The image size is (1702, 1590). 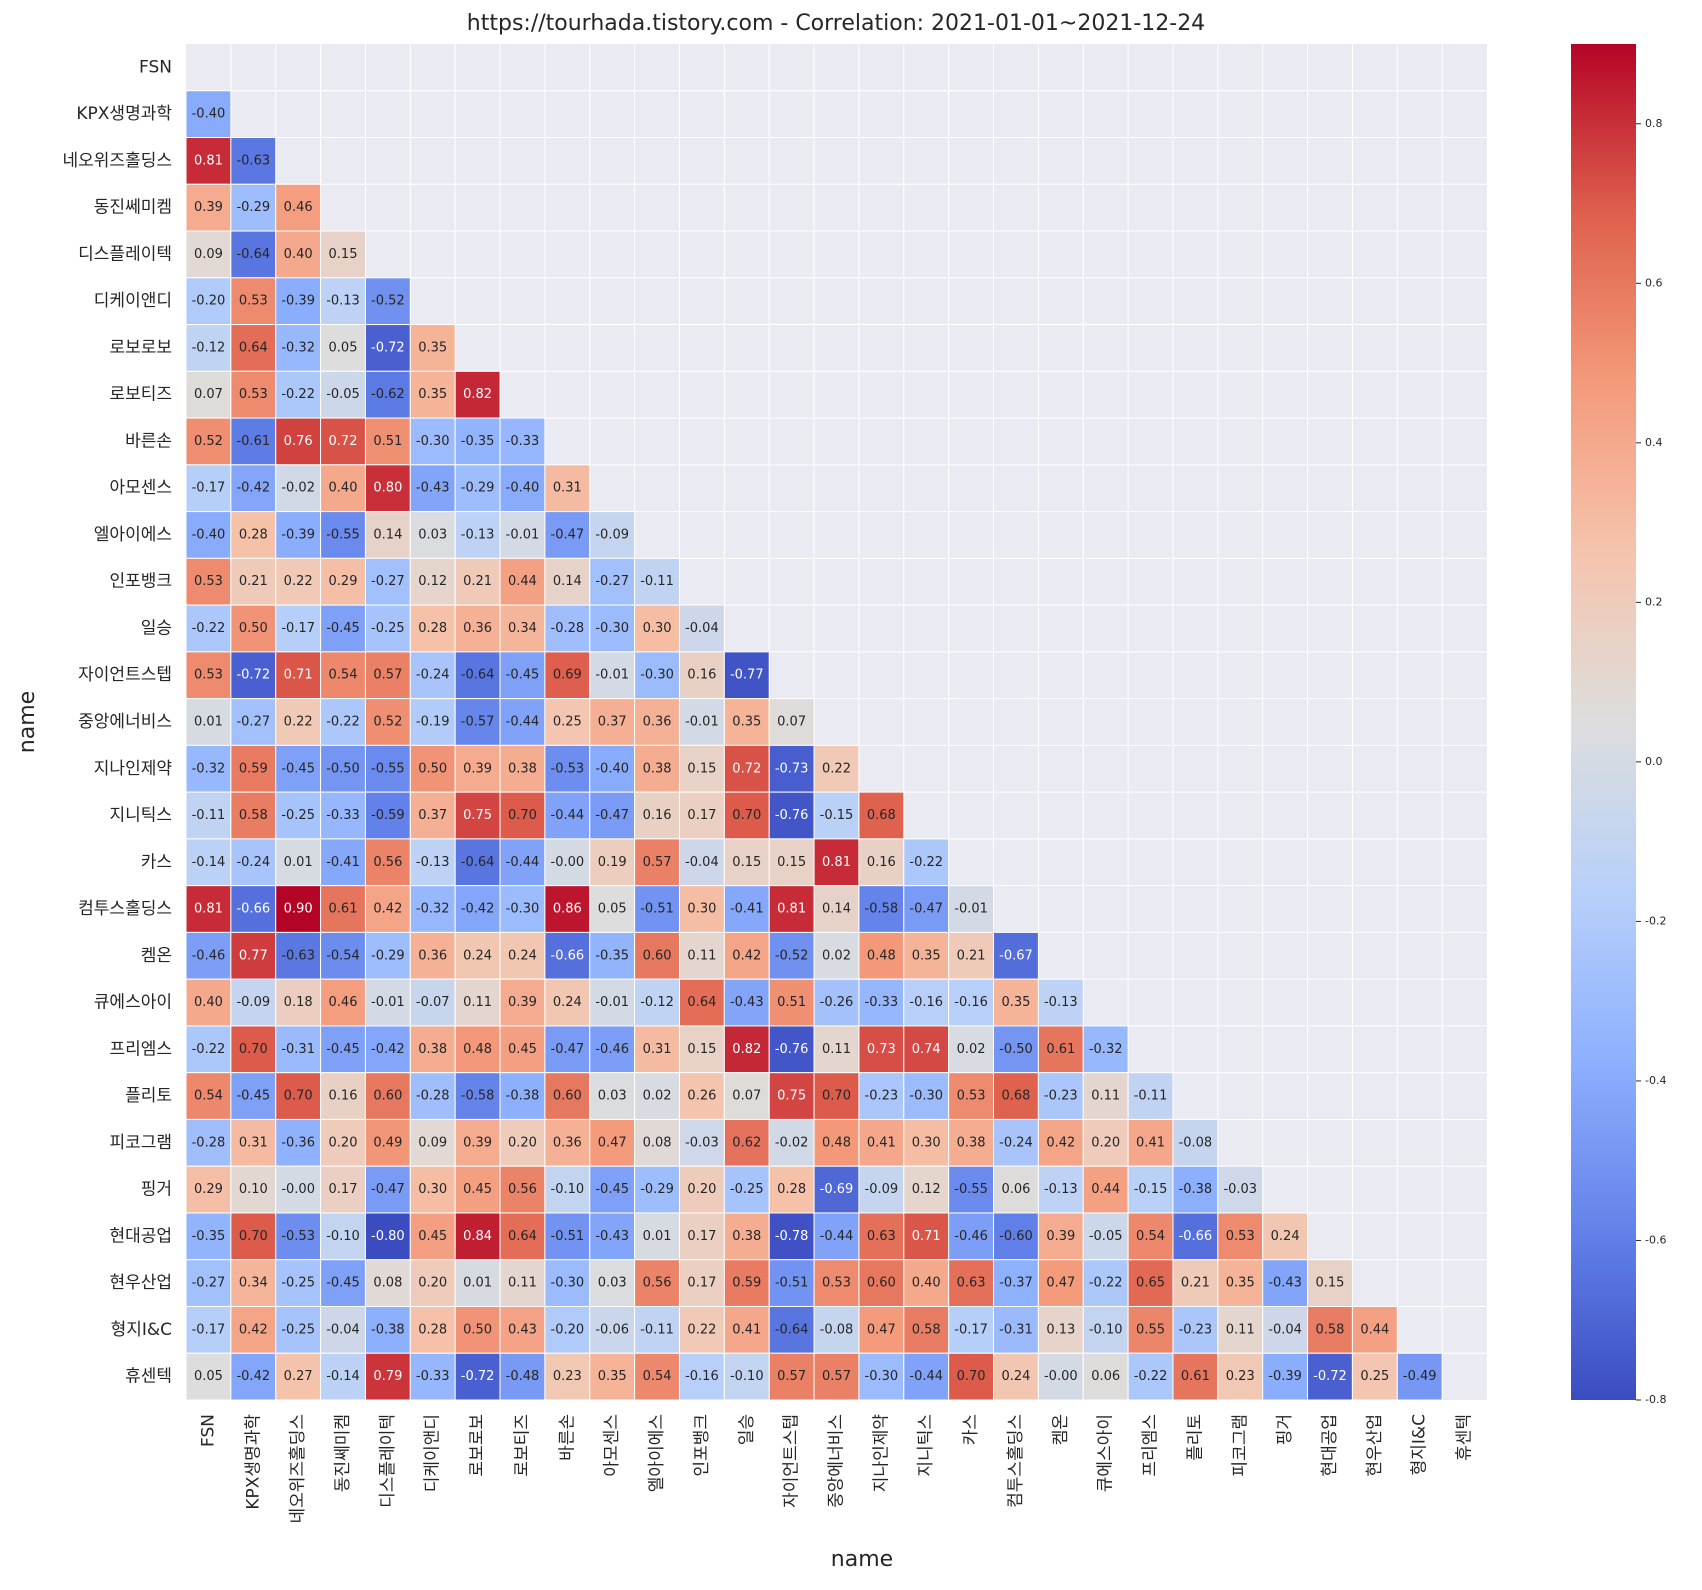 I want to click on cell-label: -0.64, so click(x=478, y=675).